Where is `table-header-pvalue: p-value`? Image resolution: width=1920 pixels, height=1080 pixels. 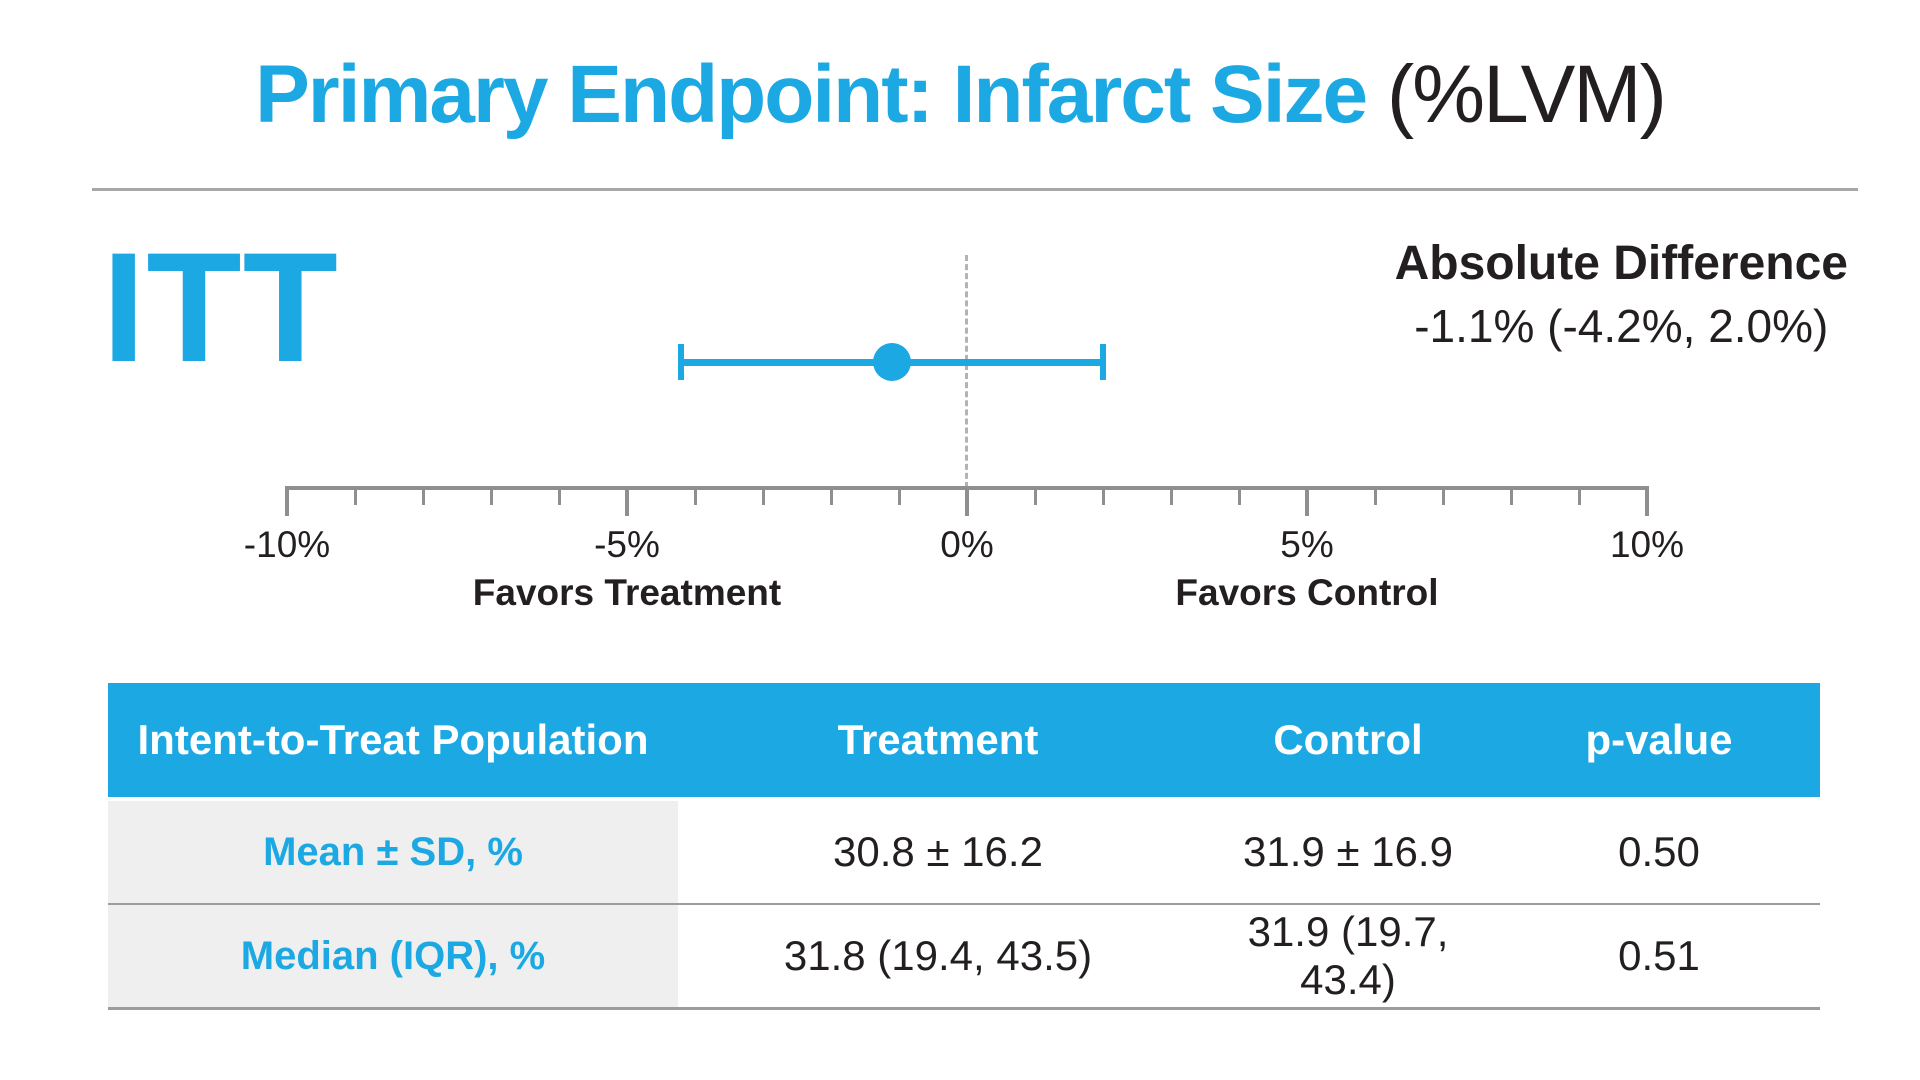
table-header-pvalue: p-value is located at coordinates (1659, 742).